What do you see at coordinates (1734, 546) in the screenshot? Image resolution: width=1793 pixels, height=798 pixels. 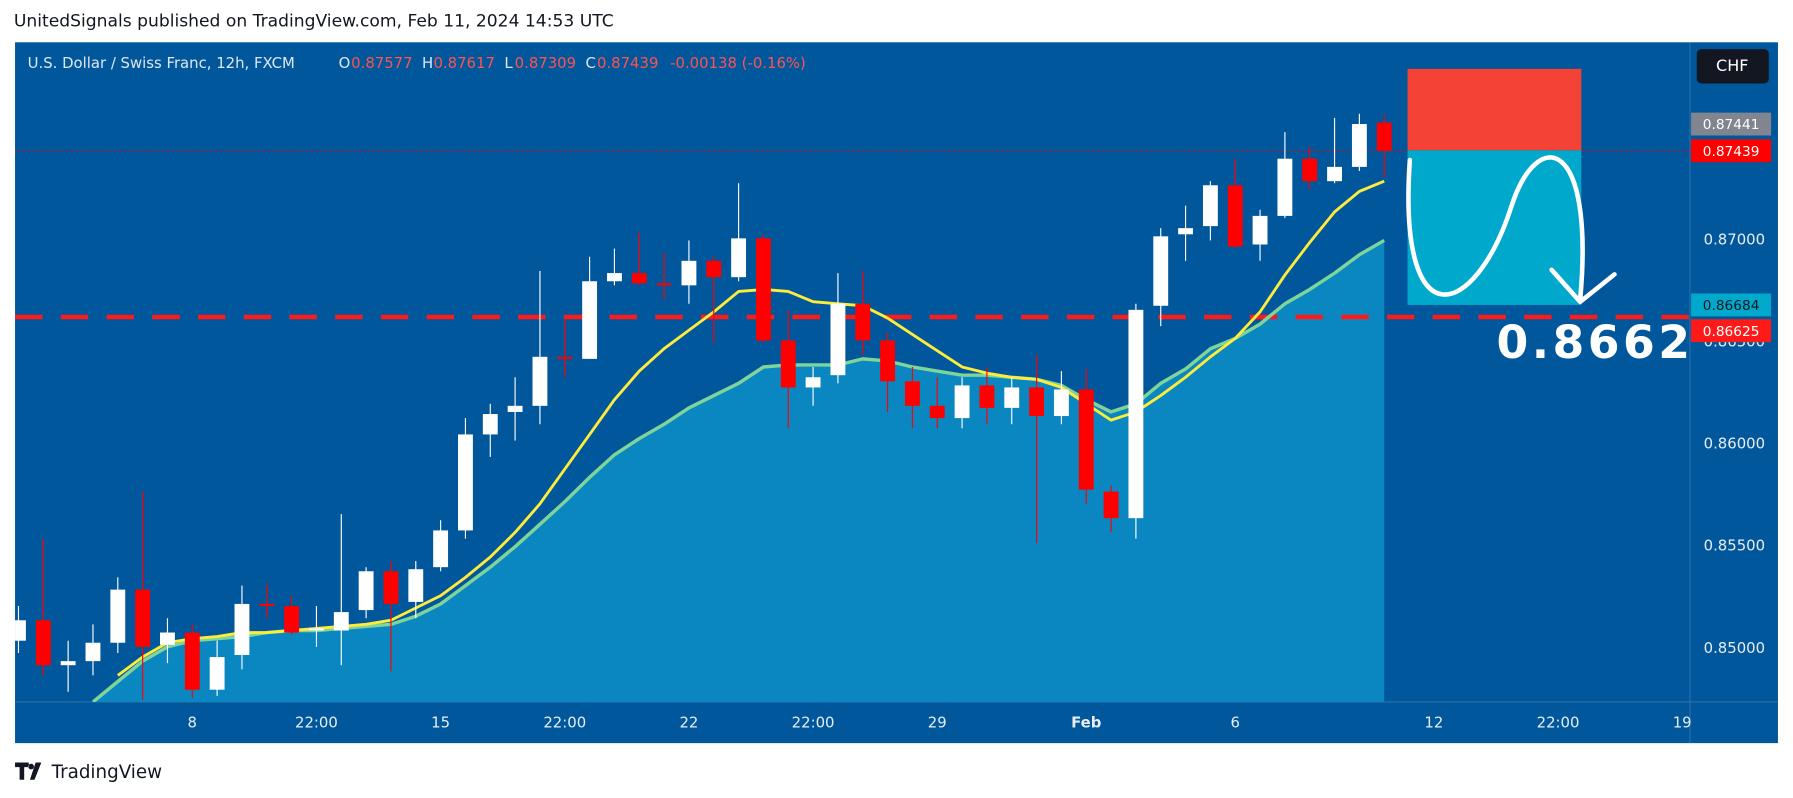 I see `y-tick-label: 0.85500` at bounding box center [1734, 546].